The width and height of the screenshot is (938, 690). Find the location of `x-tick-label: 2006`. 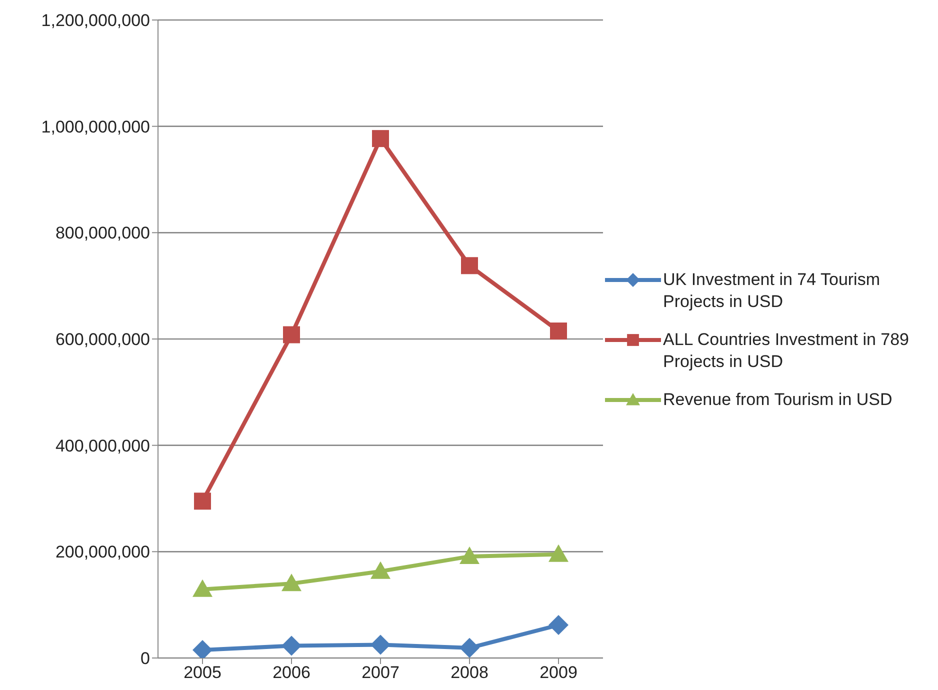

x-tick-label: 2006 is located at coordinates (291, 672).